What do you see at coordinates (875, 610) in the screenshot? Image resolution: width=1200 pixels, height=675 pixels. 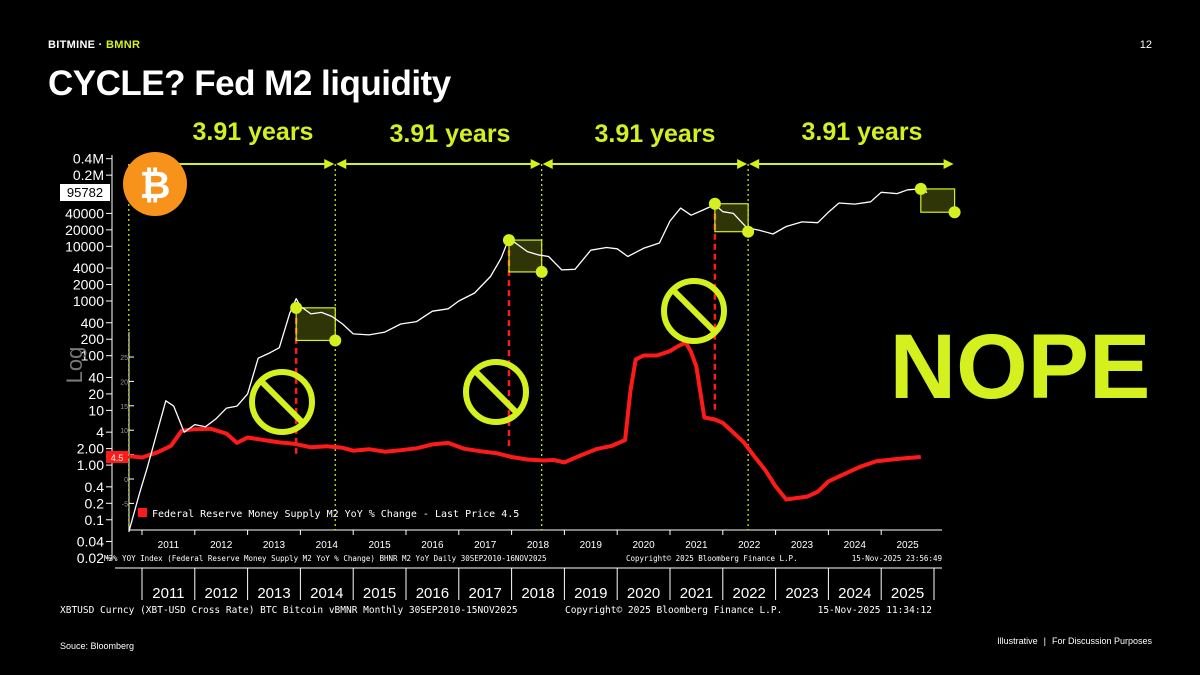 I see `btc-timestamp: 15-Nov-2025 11:34:12` at bounding box center [875, 610].